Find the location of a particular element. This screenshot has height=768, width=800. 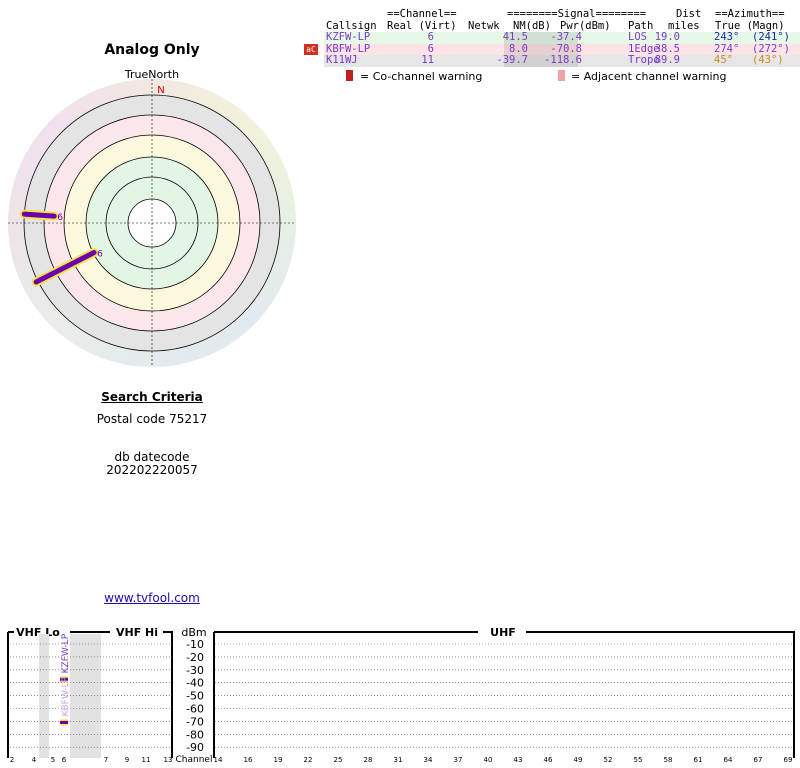

y-tick-label: -40 is located at coordinates (195, 683).